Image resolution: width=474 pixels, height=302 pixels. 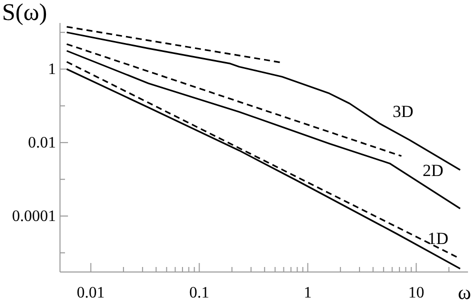 I want to click on x-tick-label: 0.1, so click(x=199, y=293).